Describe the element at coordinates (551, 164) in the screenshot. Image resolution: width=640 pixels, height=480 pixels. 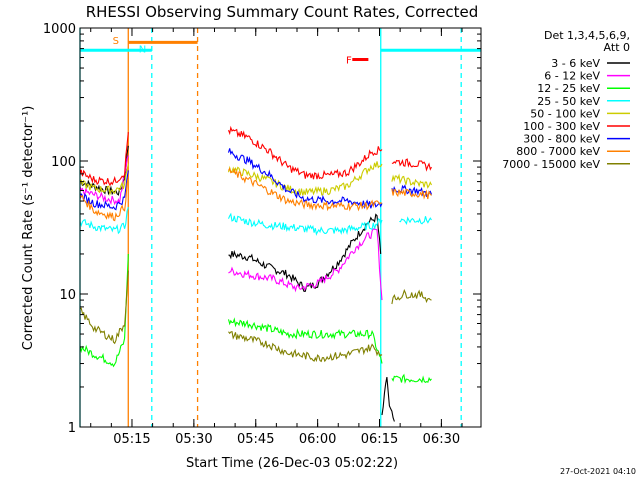
I see `legend-label-7000-15000-kev: 7000 - 15000 keV` at that location.